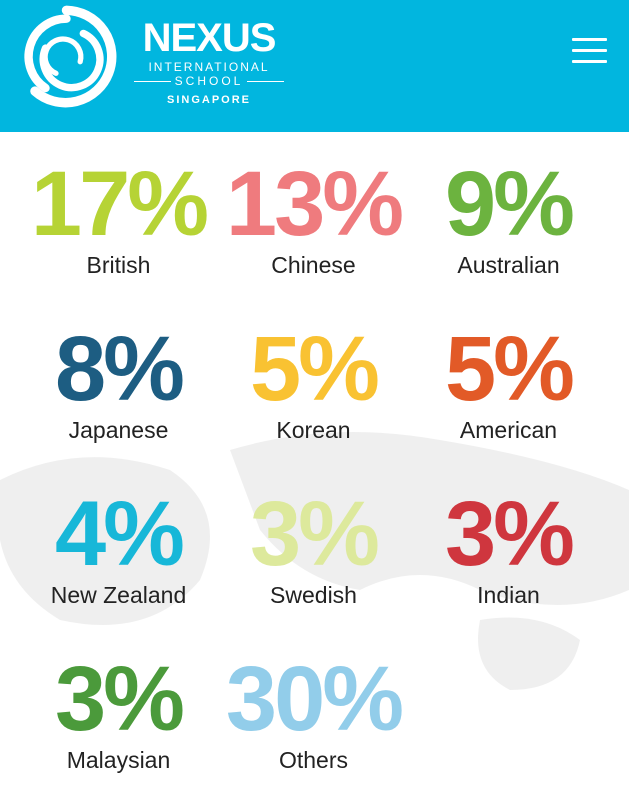 The image size is (629, 800). I want to click on brand-line1: INTERNATIONAL, so click(209, 67).